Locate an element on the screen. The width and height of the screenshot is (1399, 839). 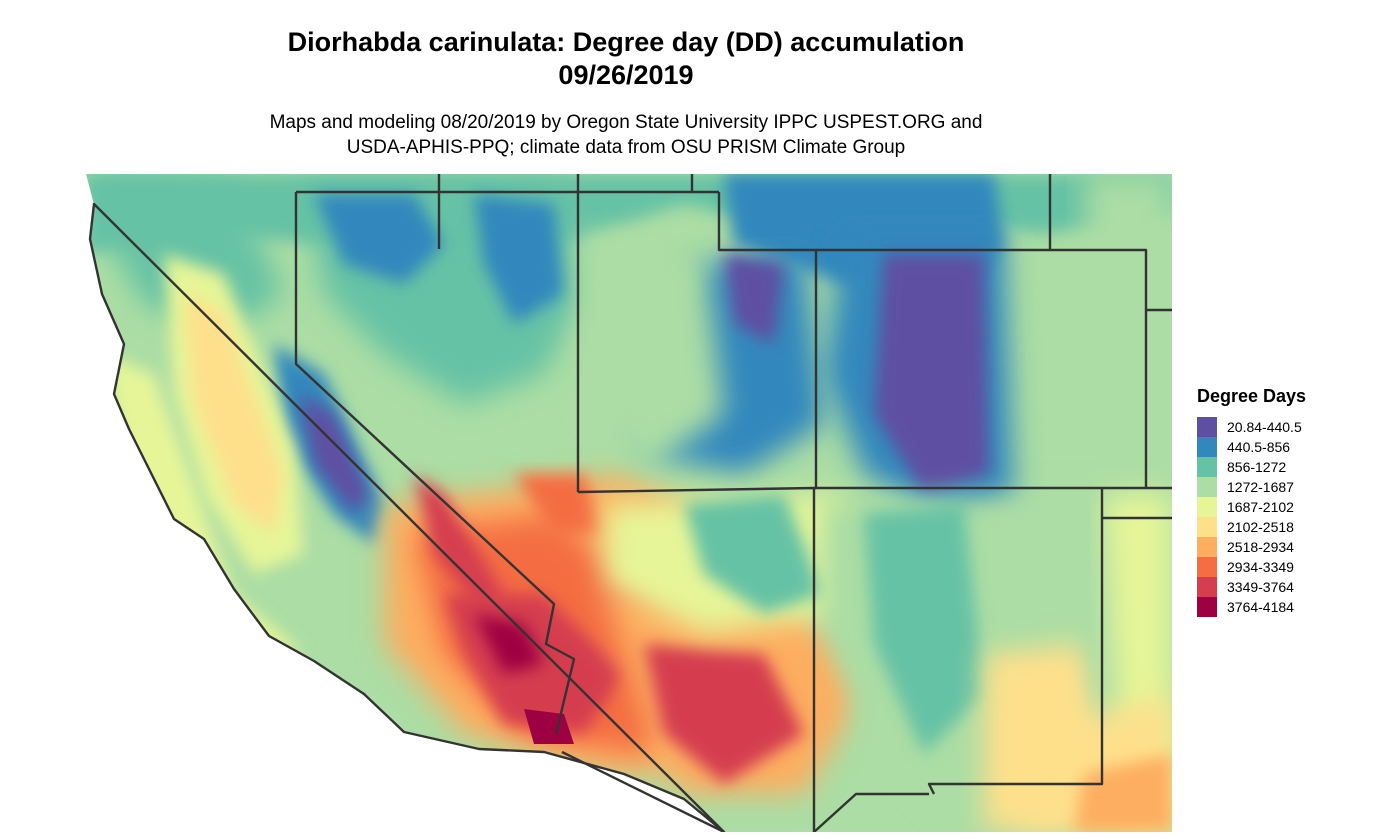
legend-item: 856-1272 is located at coordinates (1251, 467).